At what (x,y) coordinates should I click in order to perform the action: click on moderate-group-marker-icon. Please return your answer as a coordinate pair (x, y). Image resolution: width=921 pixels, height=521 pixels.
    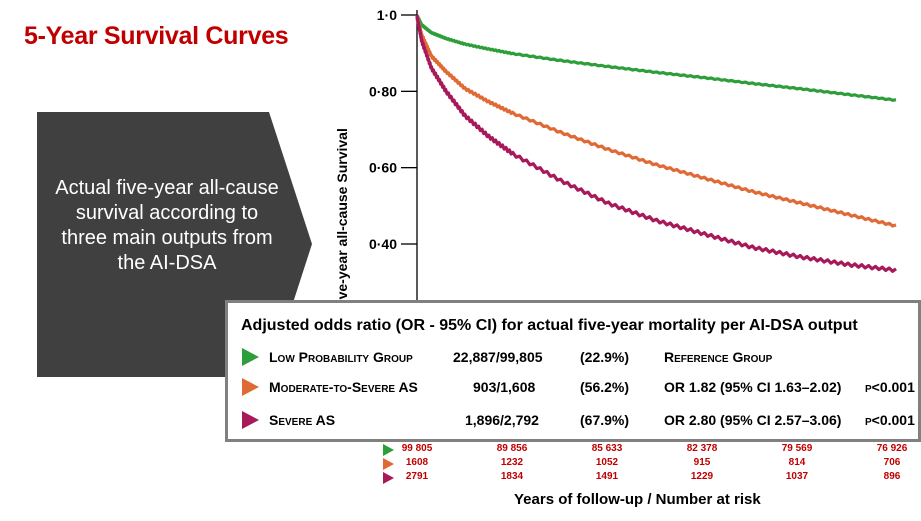
    Looking at the image, I should click on (250, 387).